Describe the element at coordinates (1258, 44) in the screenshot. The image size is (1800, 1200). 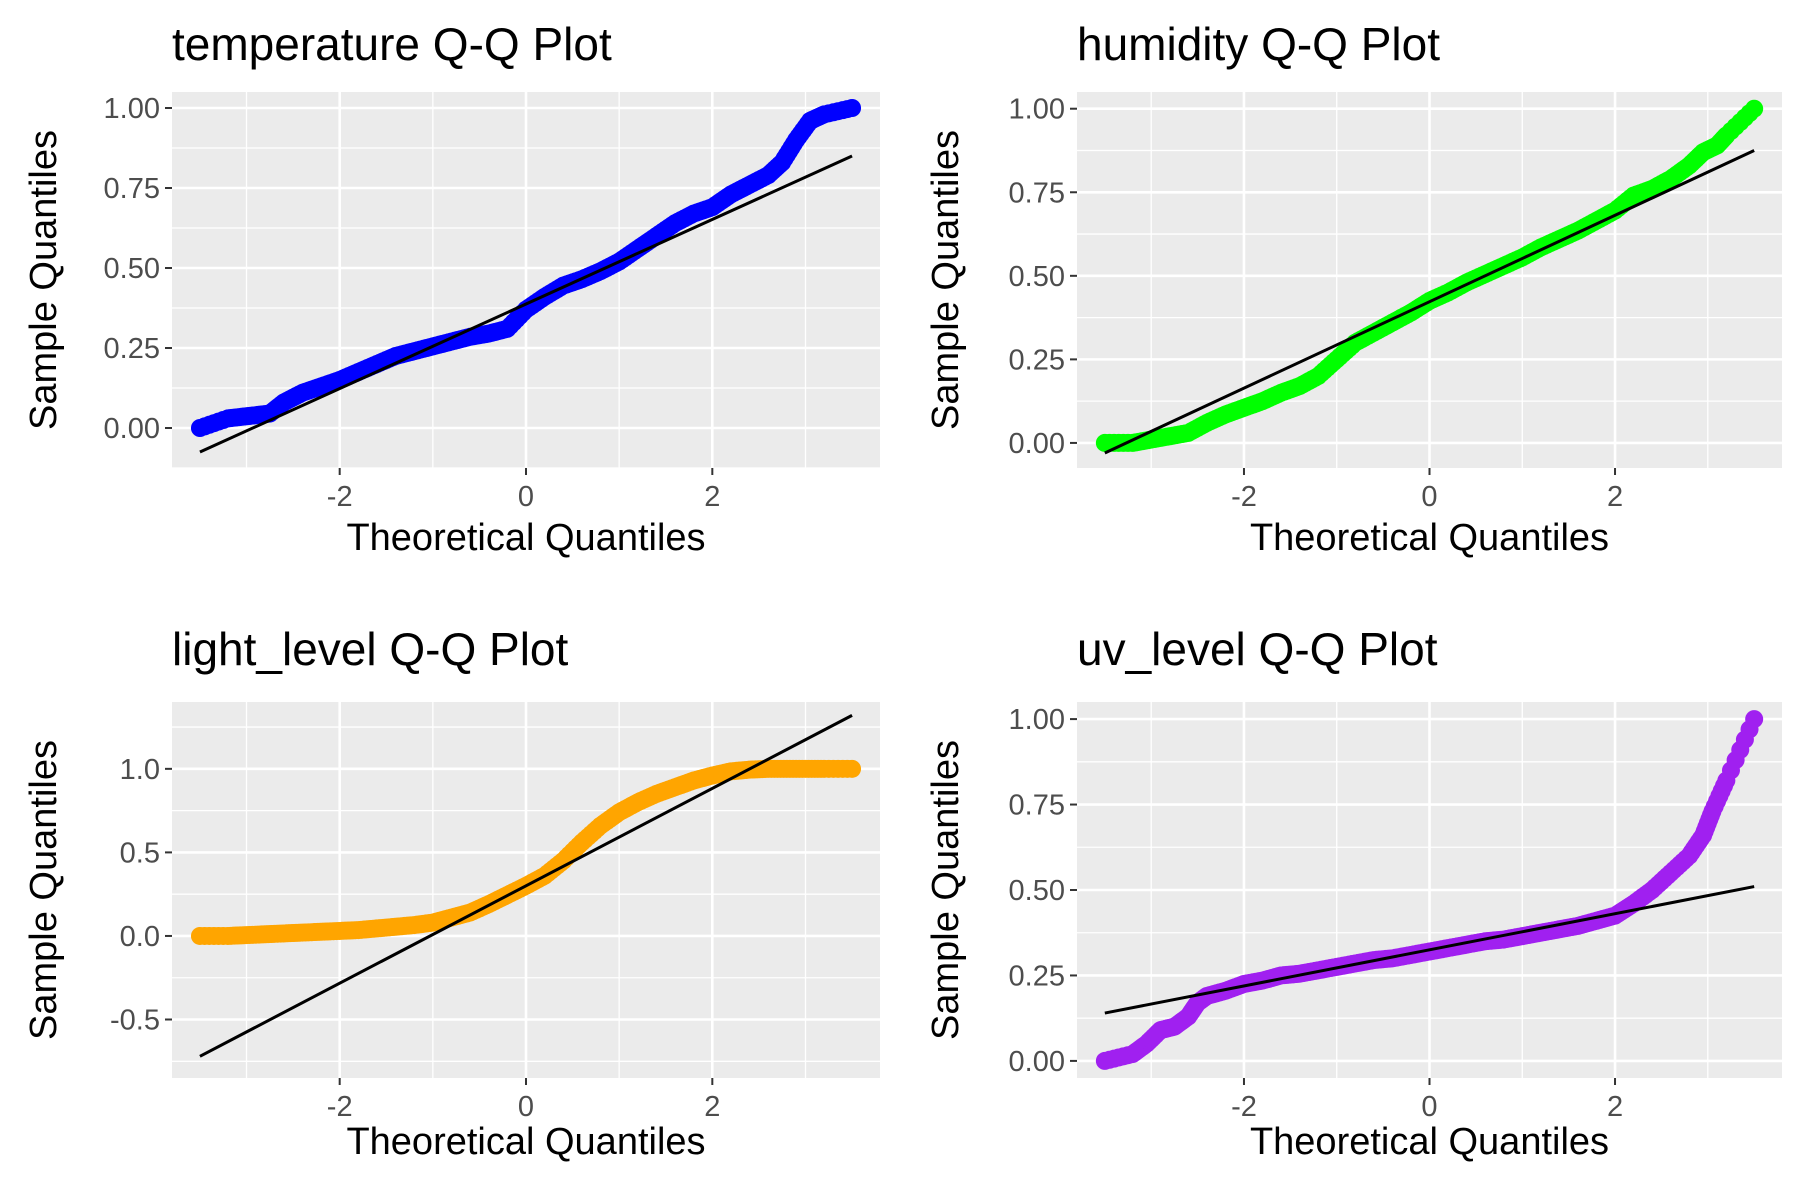
I see `panel-title: humidity Q-Q Plot` at that location.